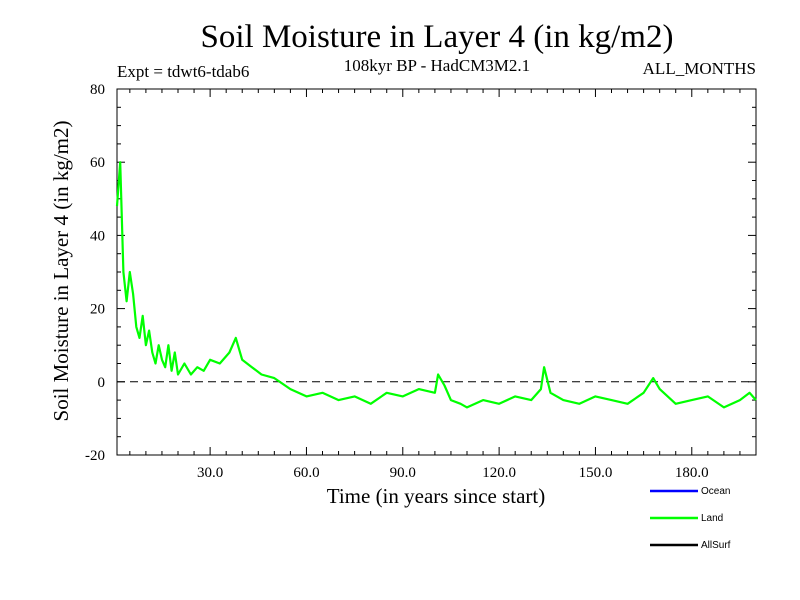 The height and width of the screenshot is (600, 800). Describe the element at coordinates (716, 545) in the screenshot. I see `legend-label-allsurf: AllSurf` at that location.